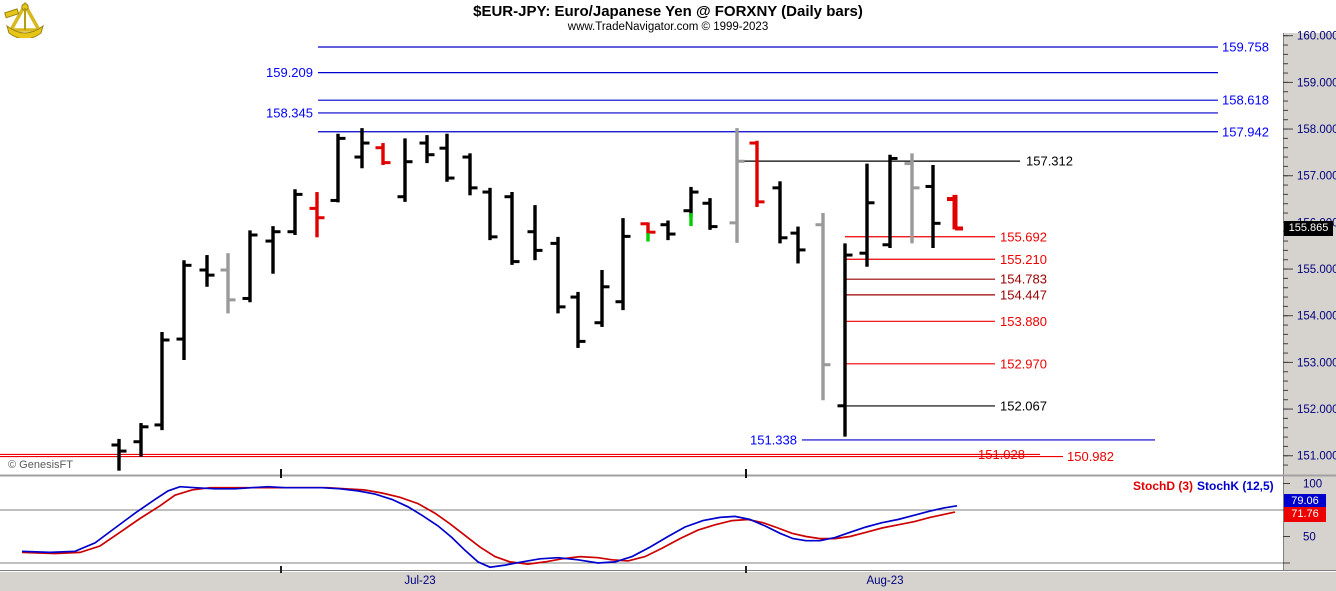 This screenshot has width=1336, height=591. I want to click on level-label: 155.210, so click(1023, 259).